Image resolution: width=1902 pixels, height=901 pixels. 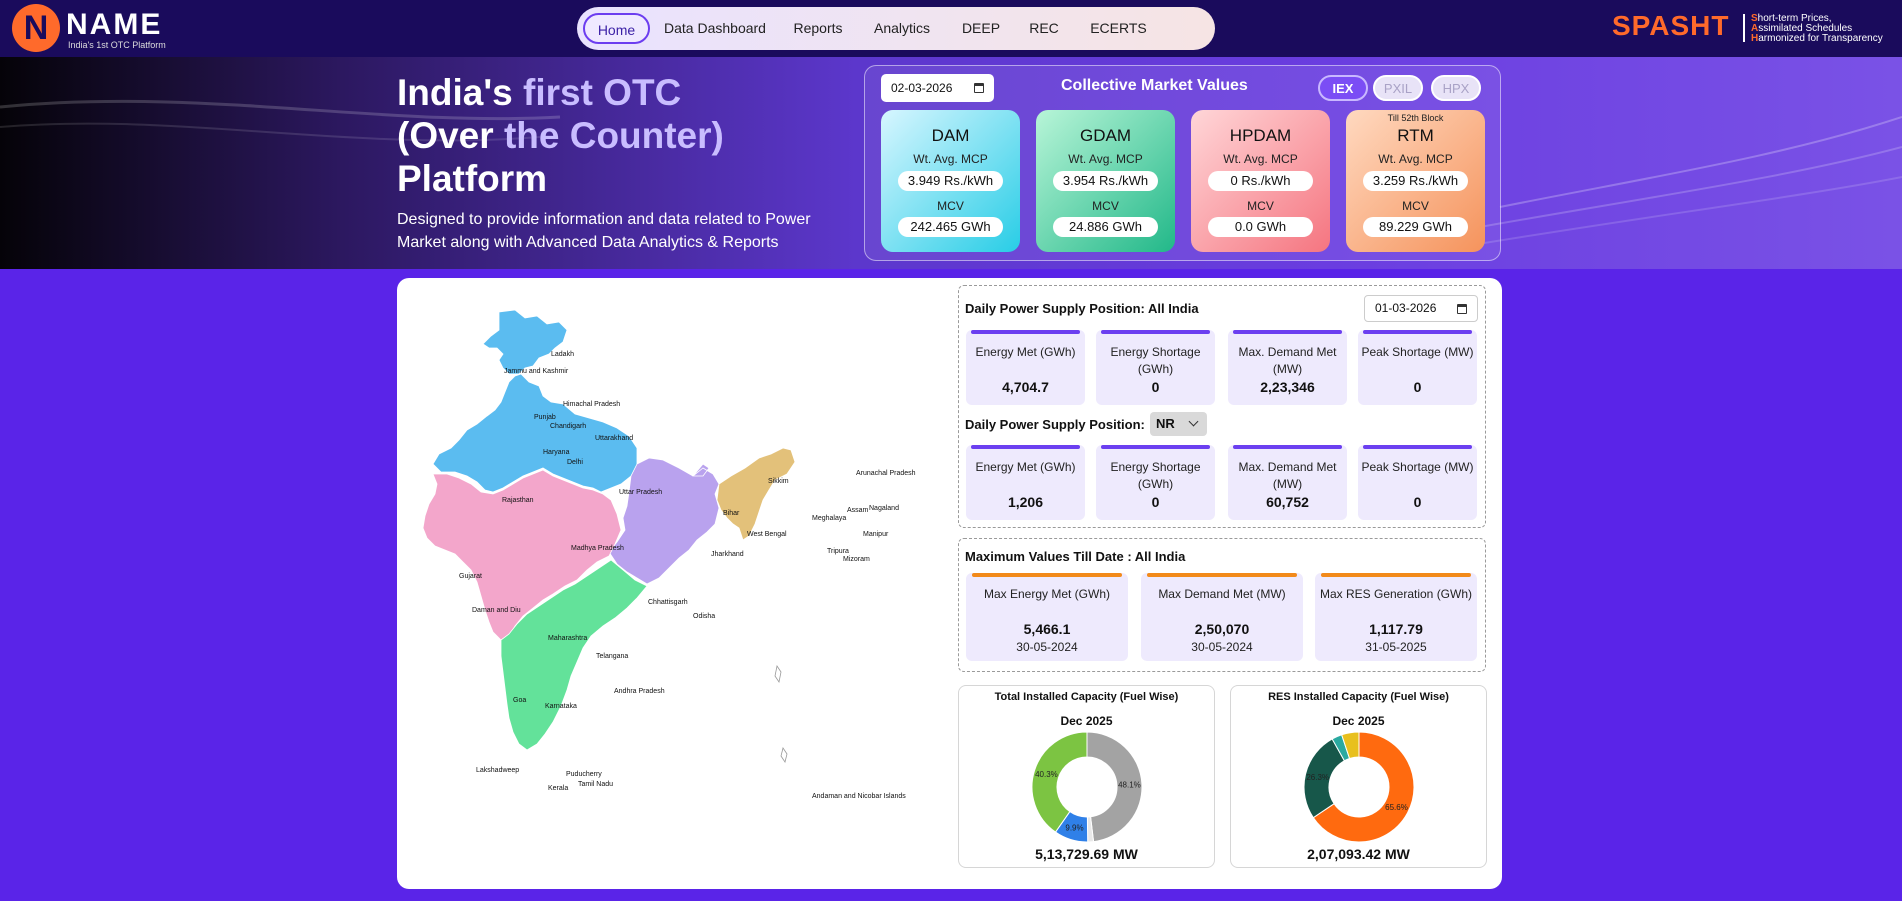 I want to click on map-label-uttar-pradesh: Uttar Pradesh, so click(x=640, y=492).